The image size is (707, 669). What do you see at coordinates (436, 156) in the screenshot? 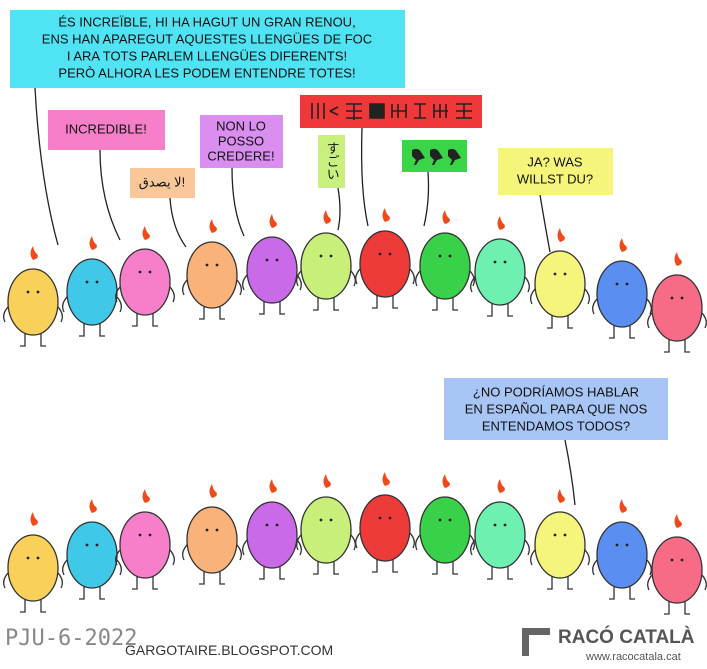
I see `bird-glyphs` at bounding box center [436, 156].